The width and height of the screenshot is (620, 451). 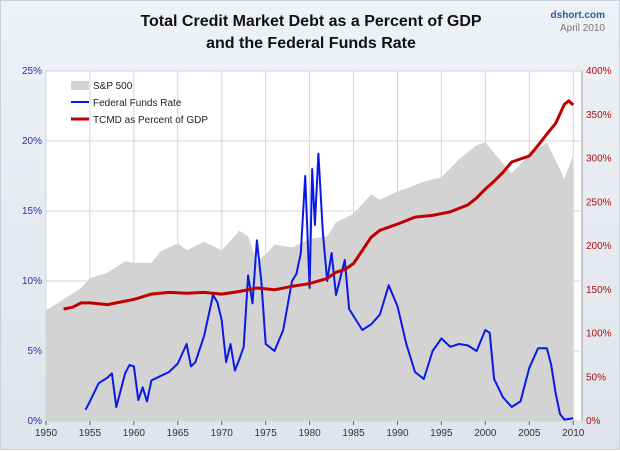 What do you see at coordinates (266, 433) in the screenshot?
I see `x-tick-label: 1975` at bounding box center [266, 433].